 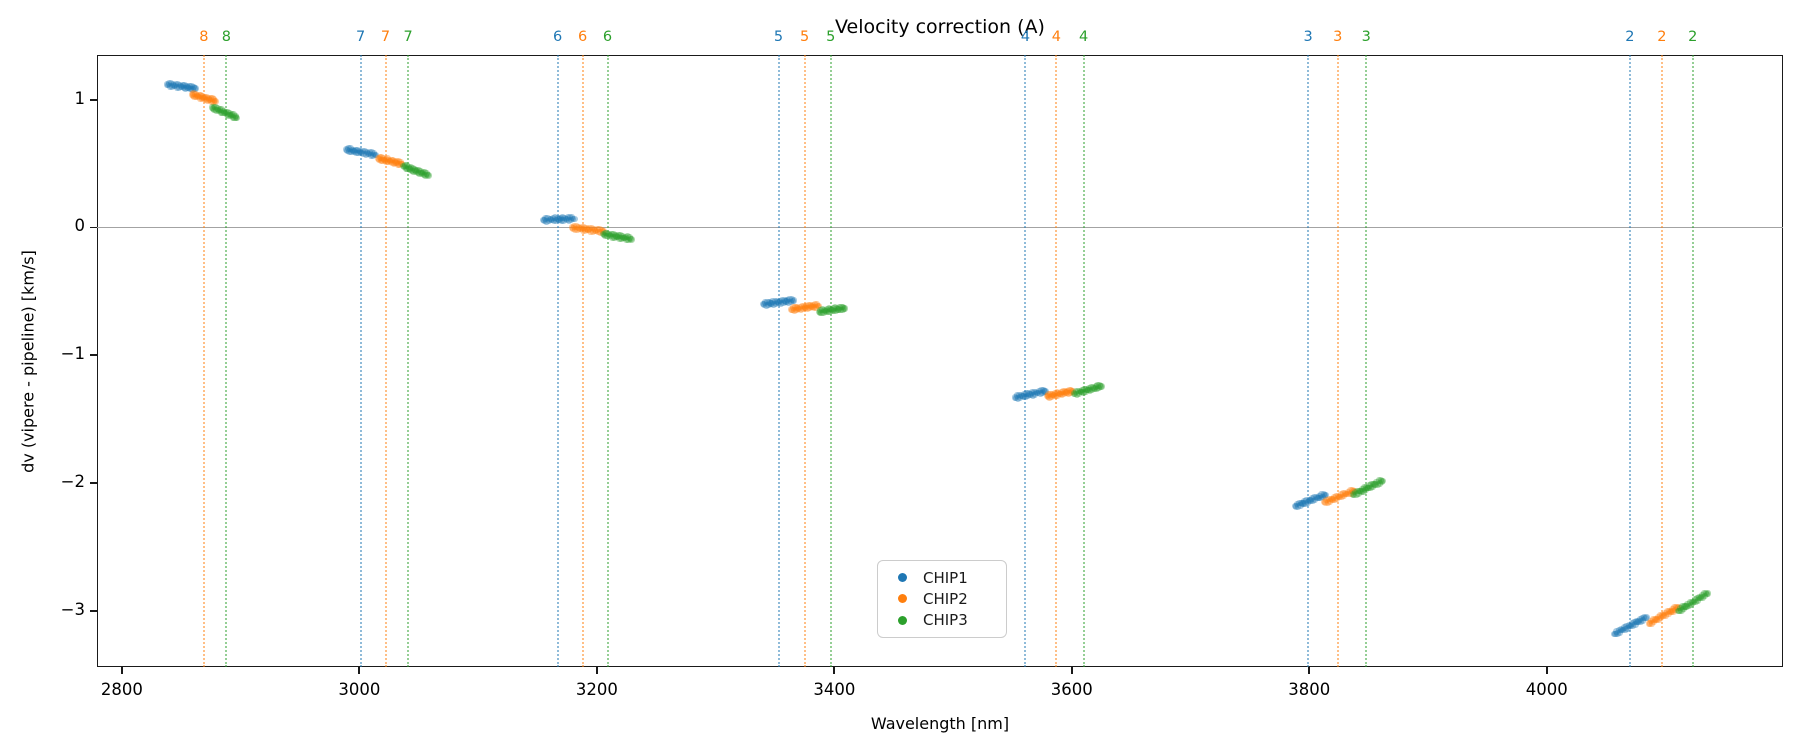 What do you see at coordinates (945, 577) in the screenshot?
I see `legend-label: CHIP1` at bounding box center [945, 577].